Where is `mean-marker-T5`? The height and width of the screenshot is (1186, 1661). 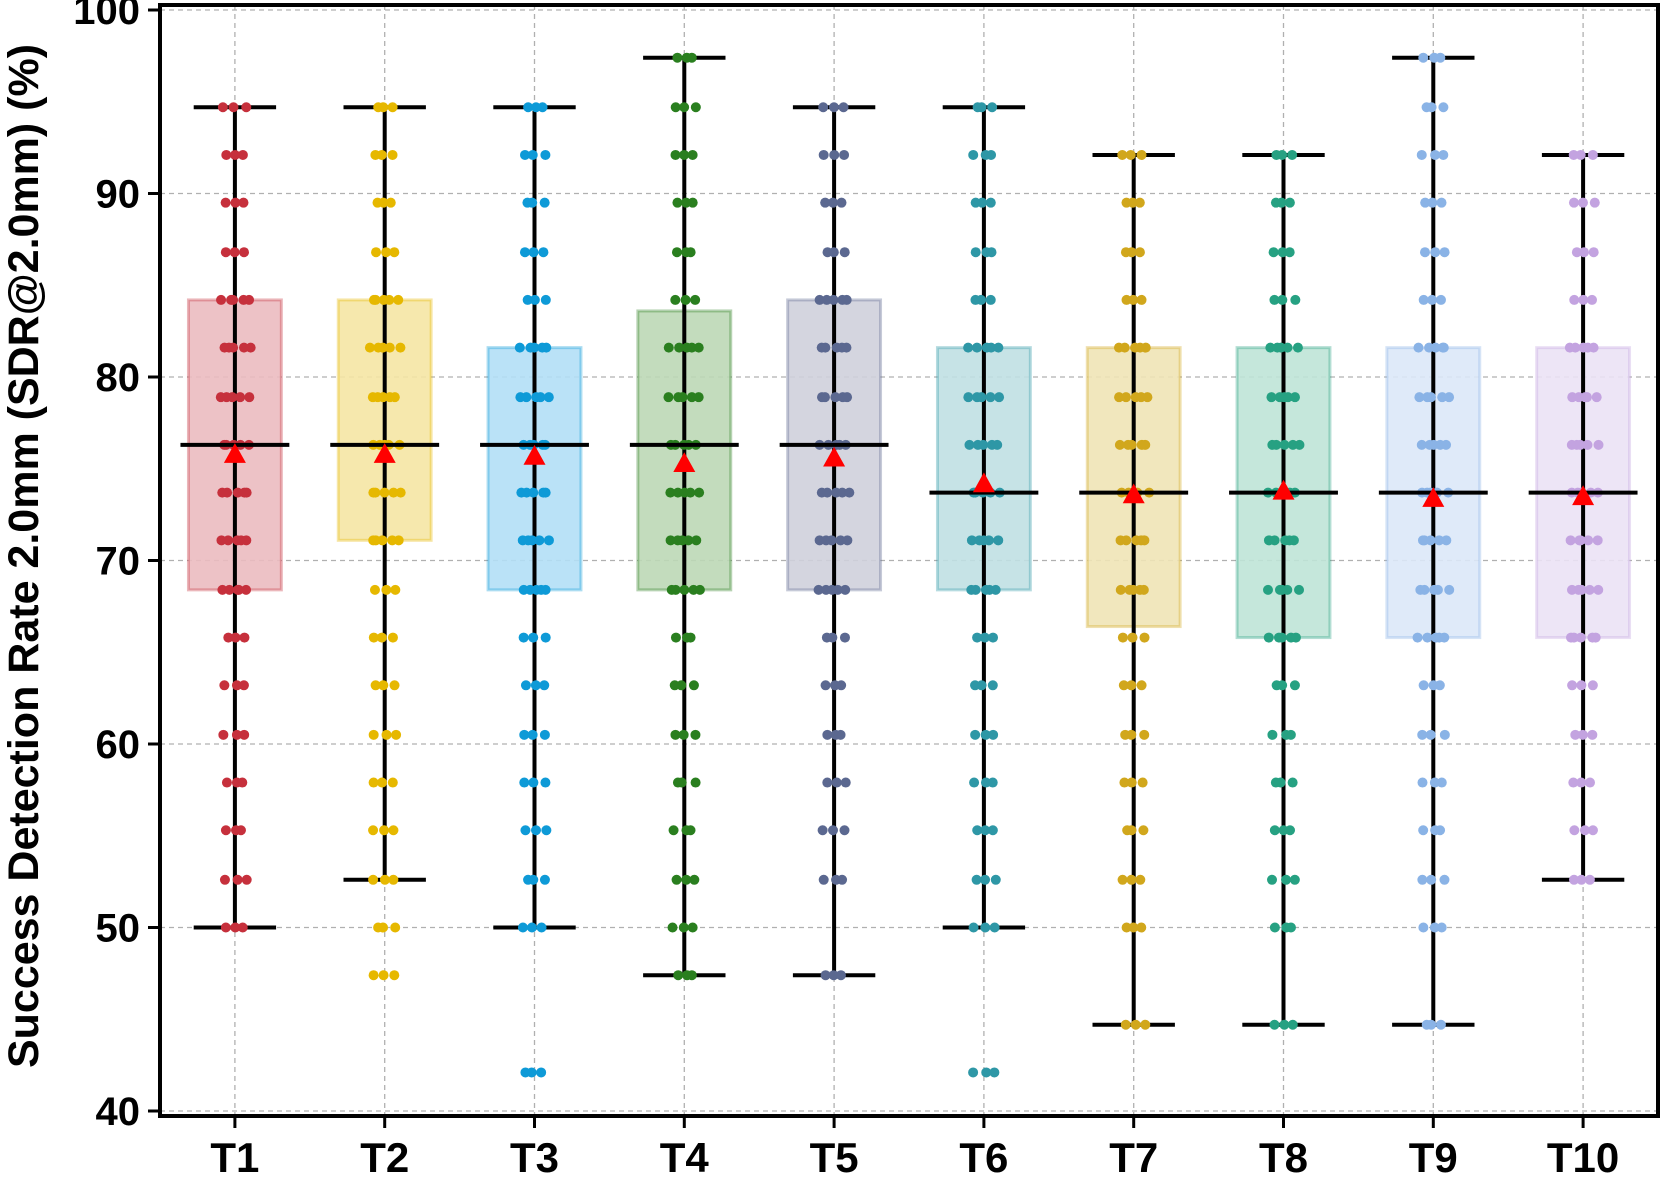 mean-marker-T5 is located at coordinates (834, 456).